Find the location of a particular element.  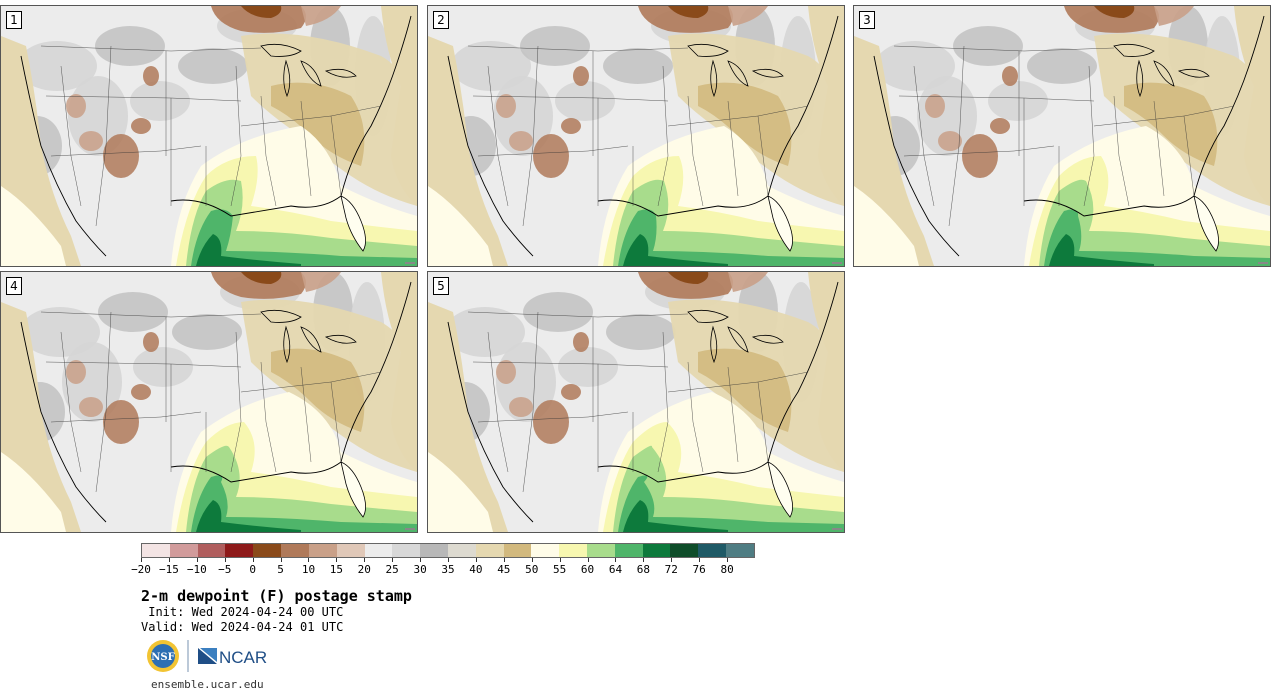

colorbar-tick-label: 25 is located at coordinates (392, 569).